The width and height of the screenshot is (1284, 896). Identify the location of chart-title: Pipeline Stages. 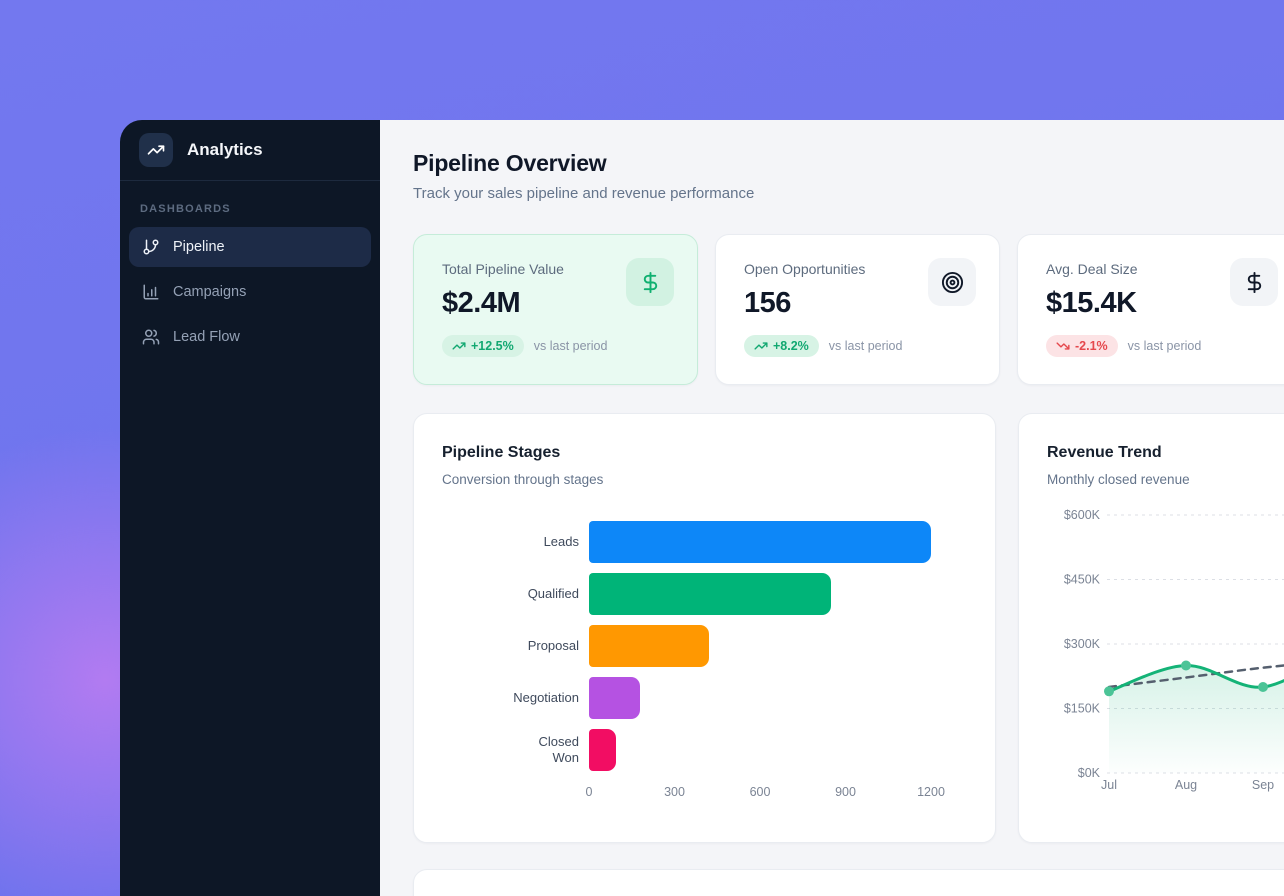
(501, 452).